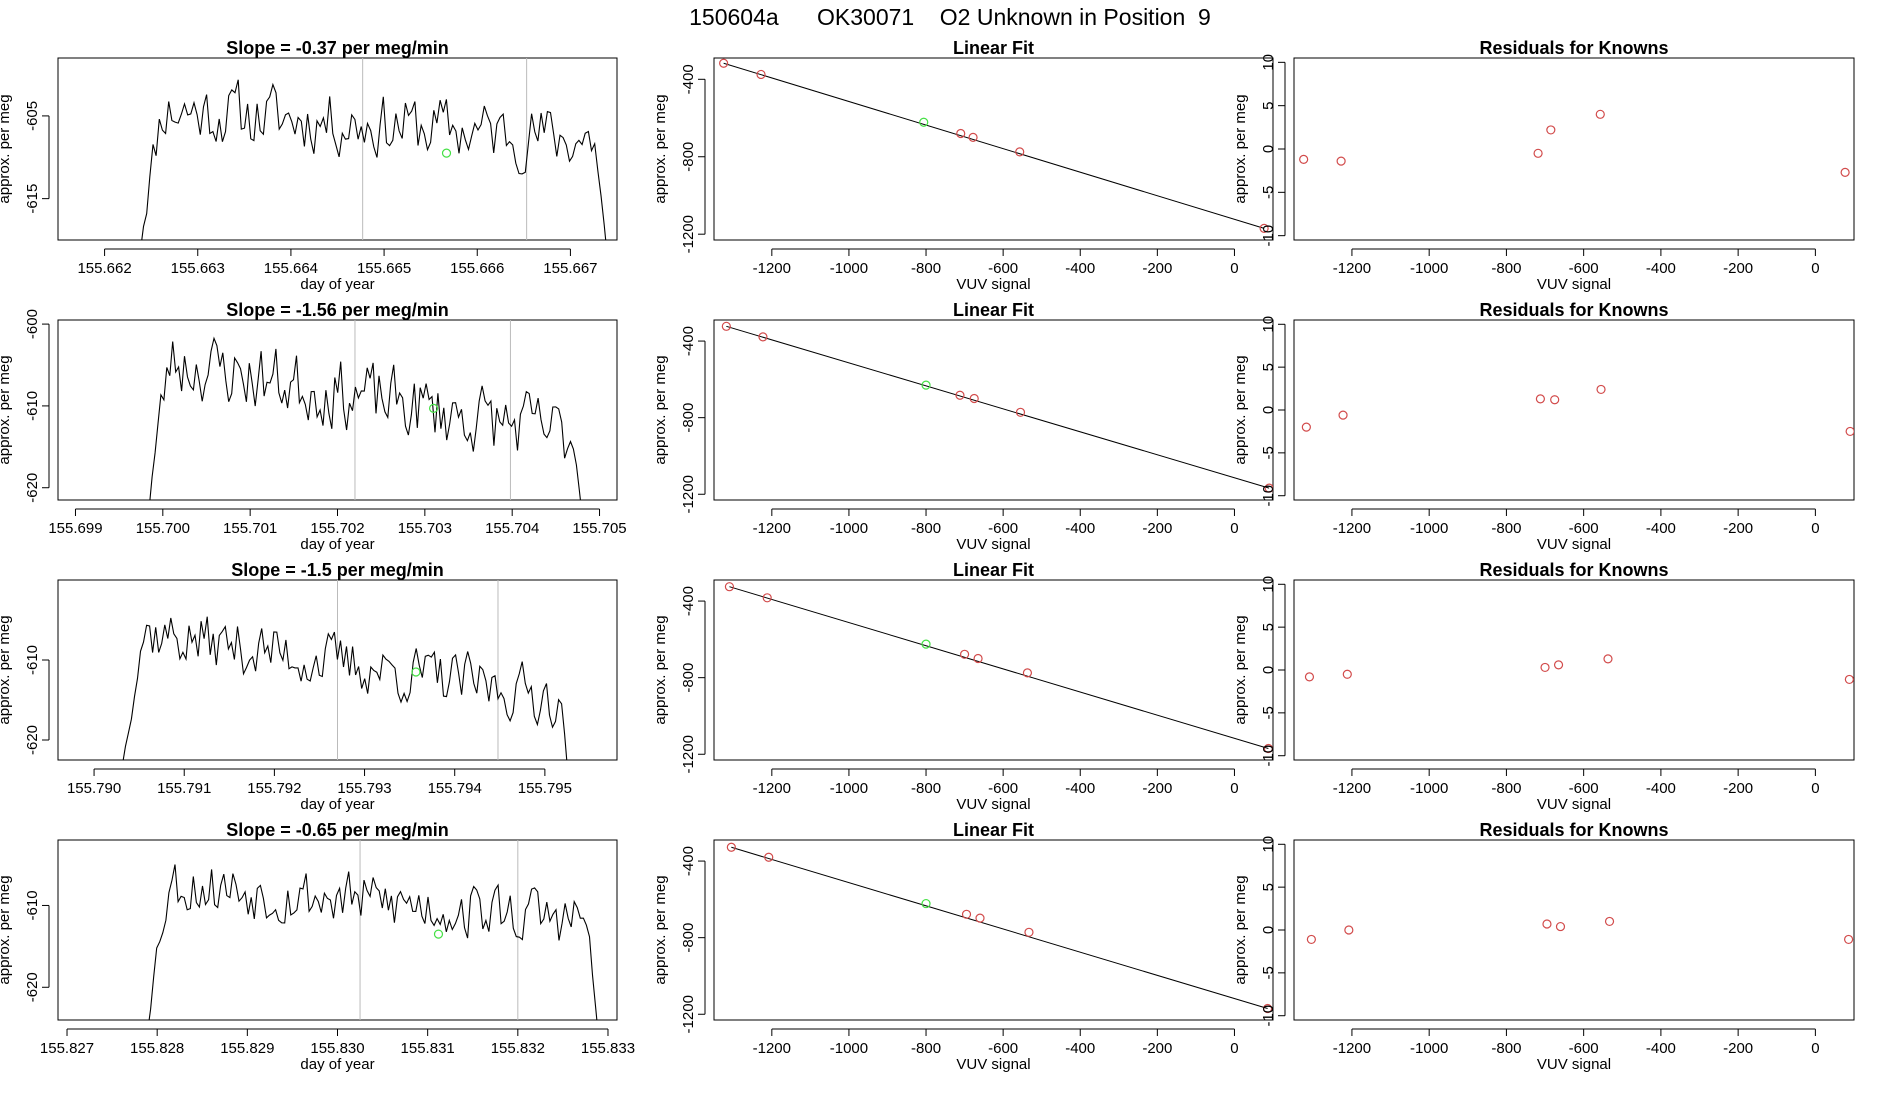 The image size is (1900, 1100). I want to click on y-tick-label: -10, so click(1268, 1016).